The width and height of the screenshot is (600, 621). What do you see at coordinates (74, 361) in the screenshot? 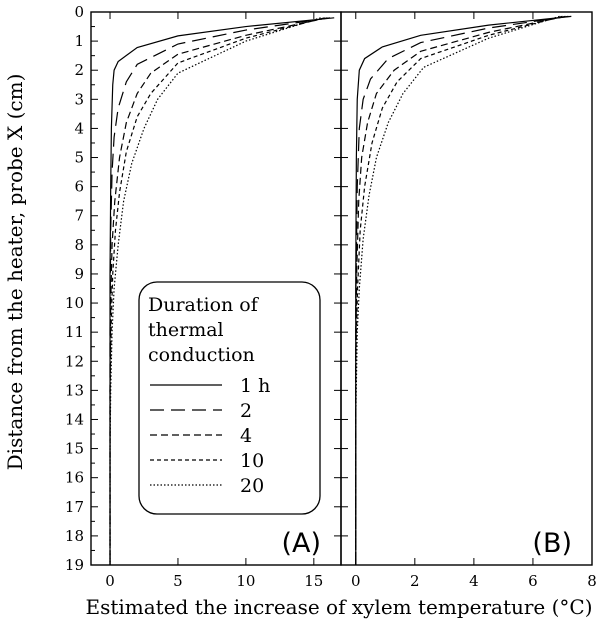
I see `y-tick-label: 12` at bounding box center [74, 361].